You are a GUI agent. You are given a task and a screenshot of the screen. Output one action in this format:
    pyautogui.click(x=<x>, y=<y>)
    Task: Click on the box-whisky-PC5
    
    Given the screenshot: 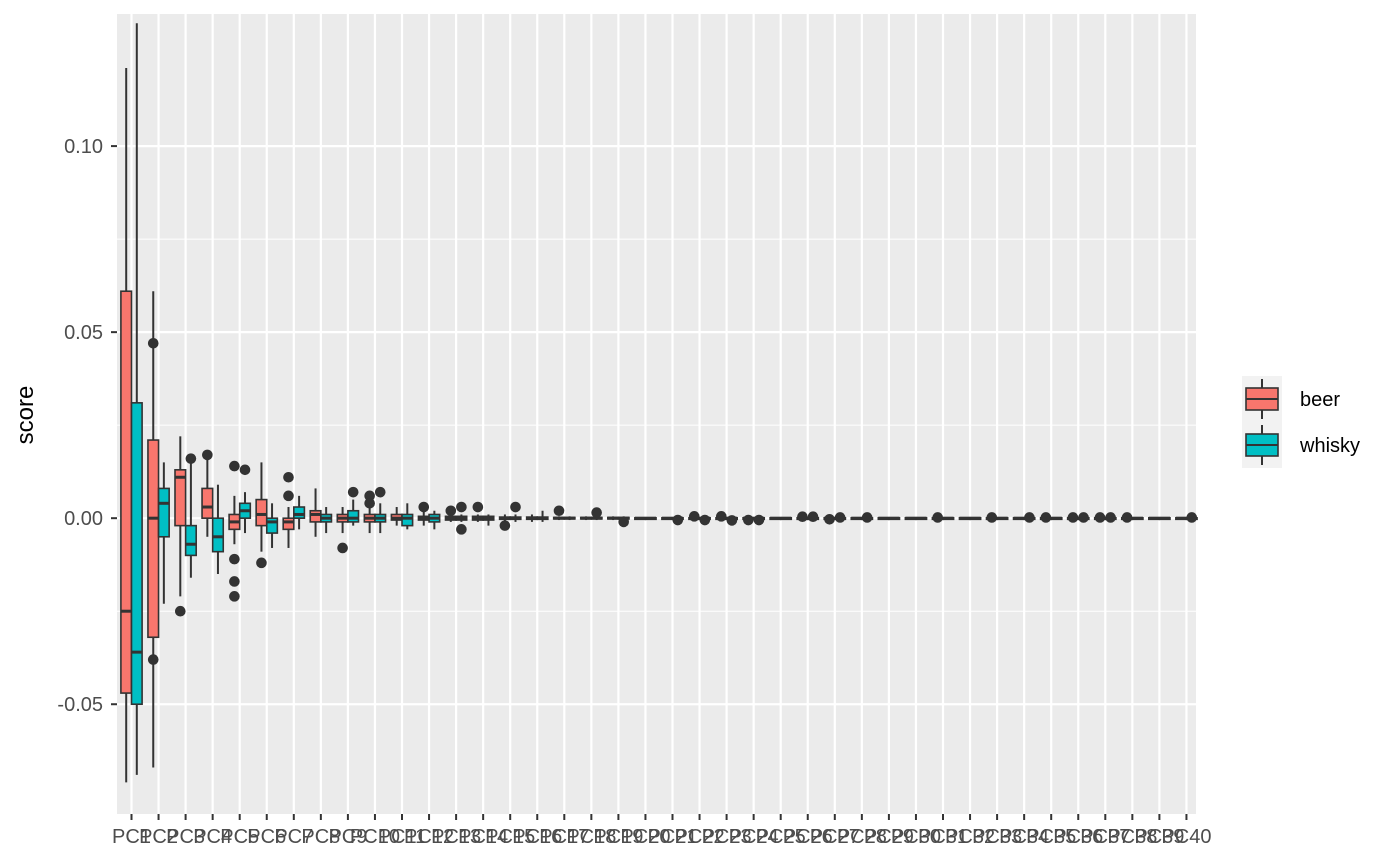 What is the action you would take?
    pyautogui.click(x=245, y=499)
    